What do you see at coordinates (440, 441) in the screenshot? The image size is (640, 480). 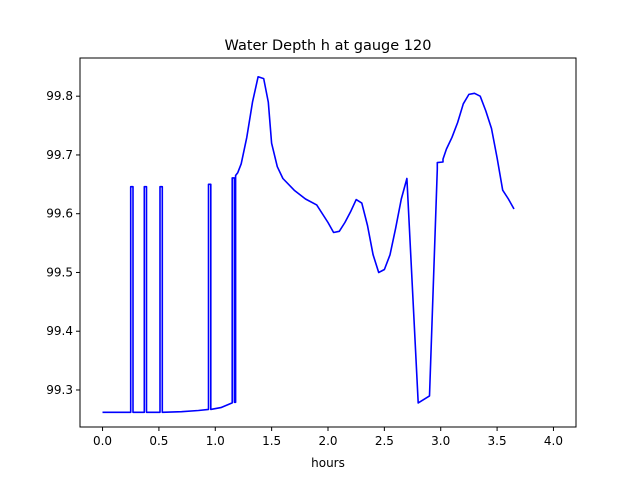 I see `x-tick-label: 3.0` at bounding box center [440, 441].